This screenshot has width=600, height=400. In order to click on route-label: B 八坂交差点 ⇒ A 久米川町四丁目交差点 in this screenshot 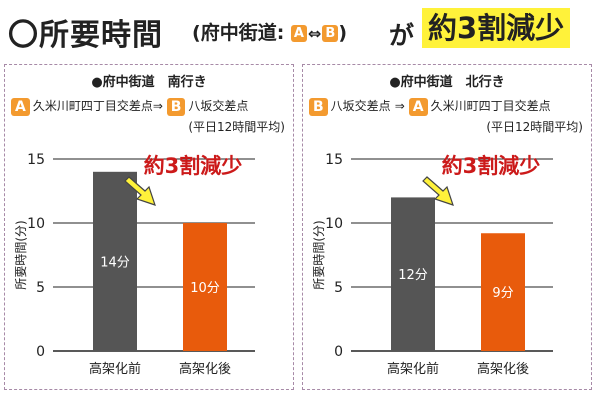, I will do `click(430, 106)`.